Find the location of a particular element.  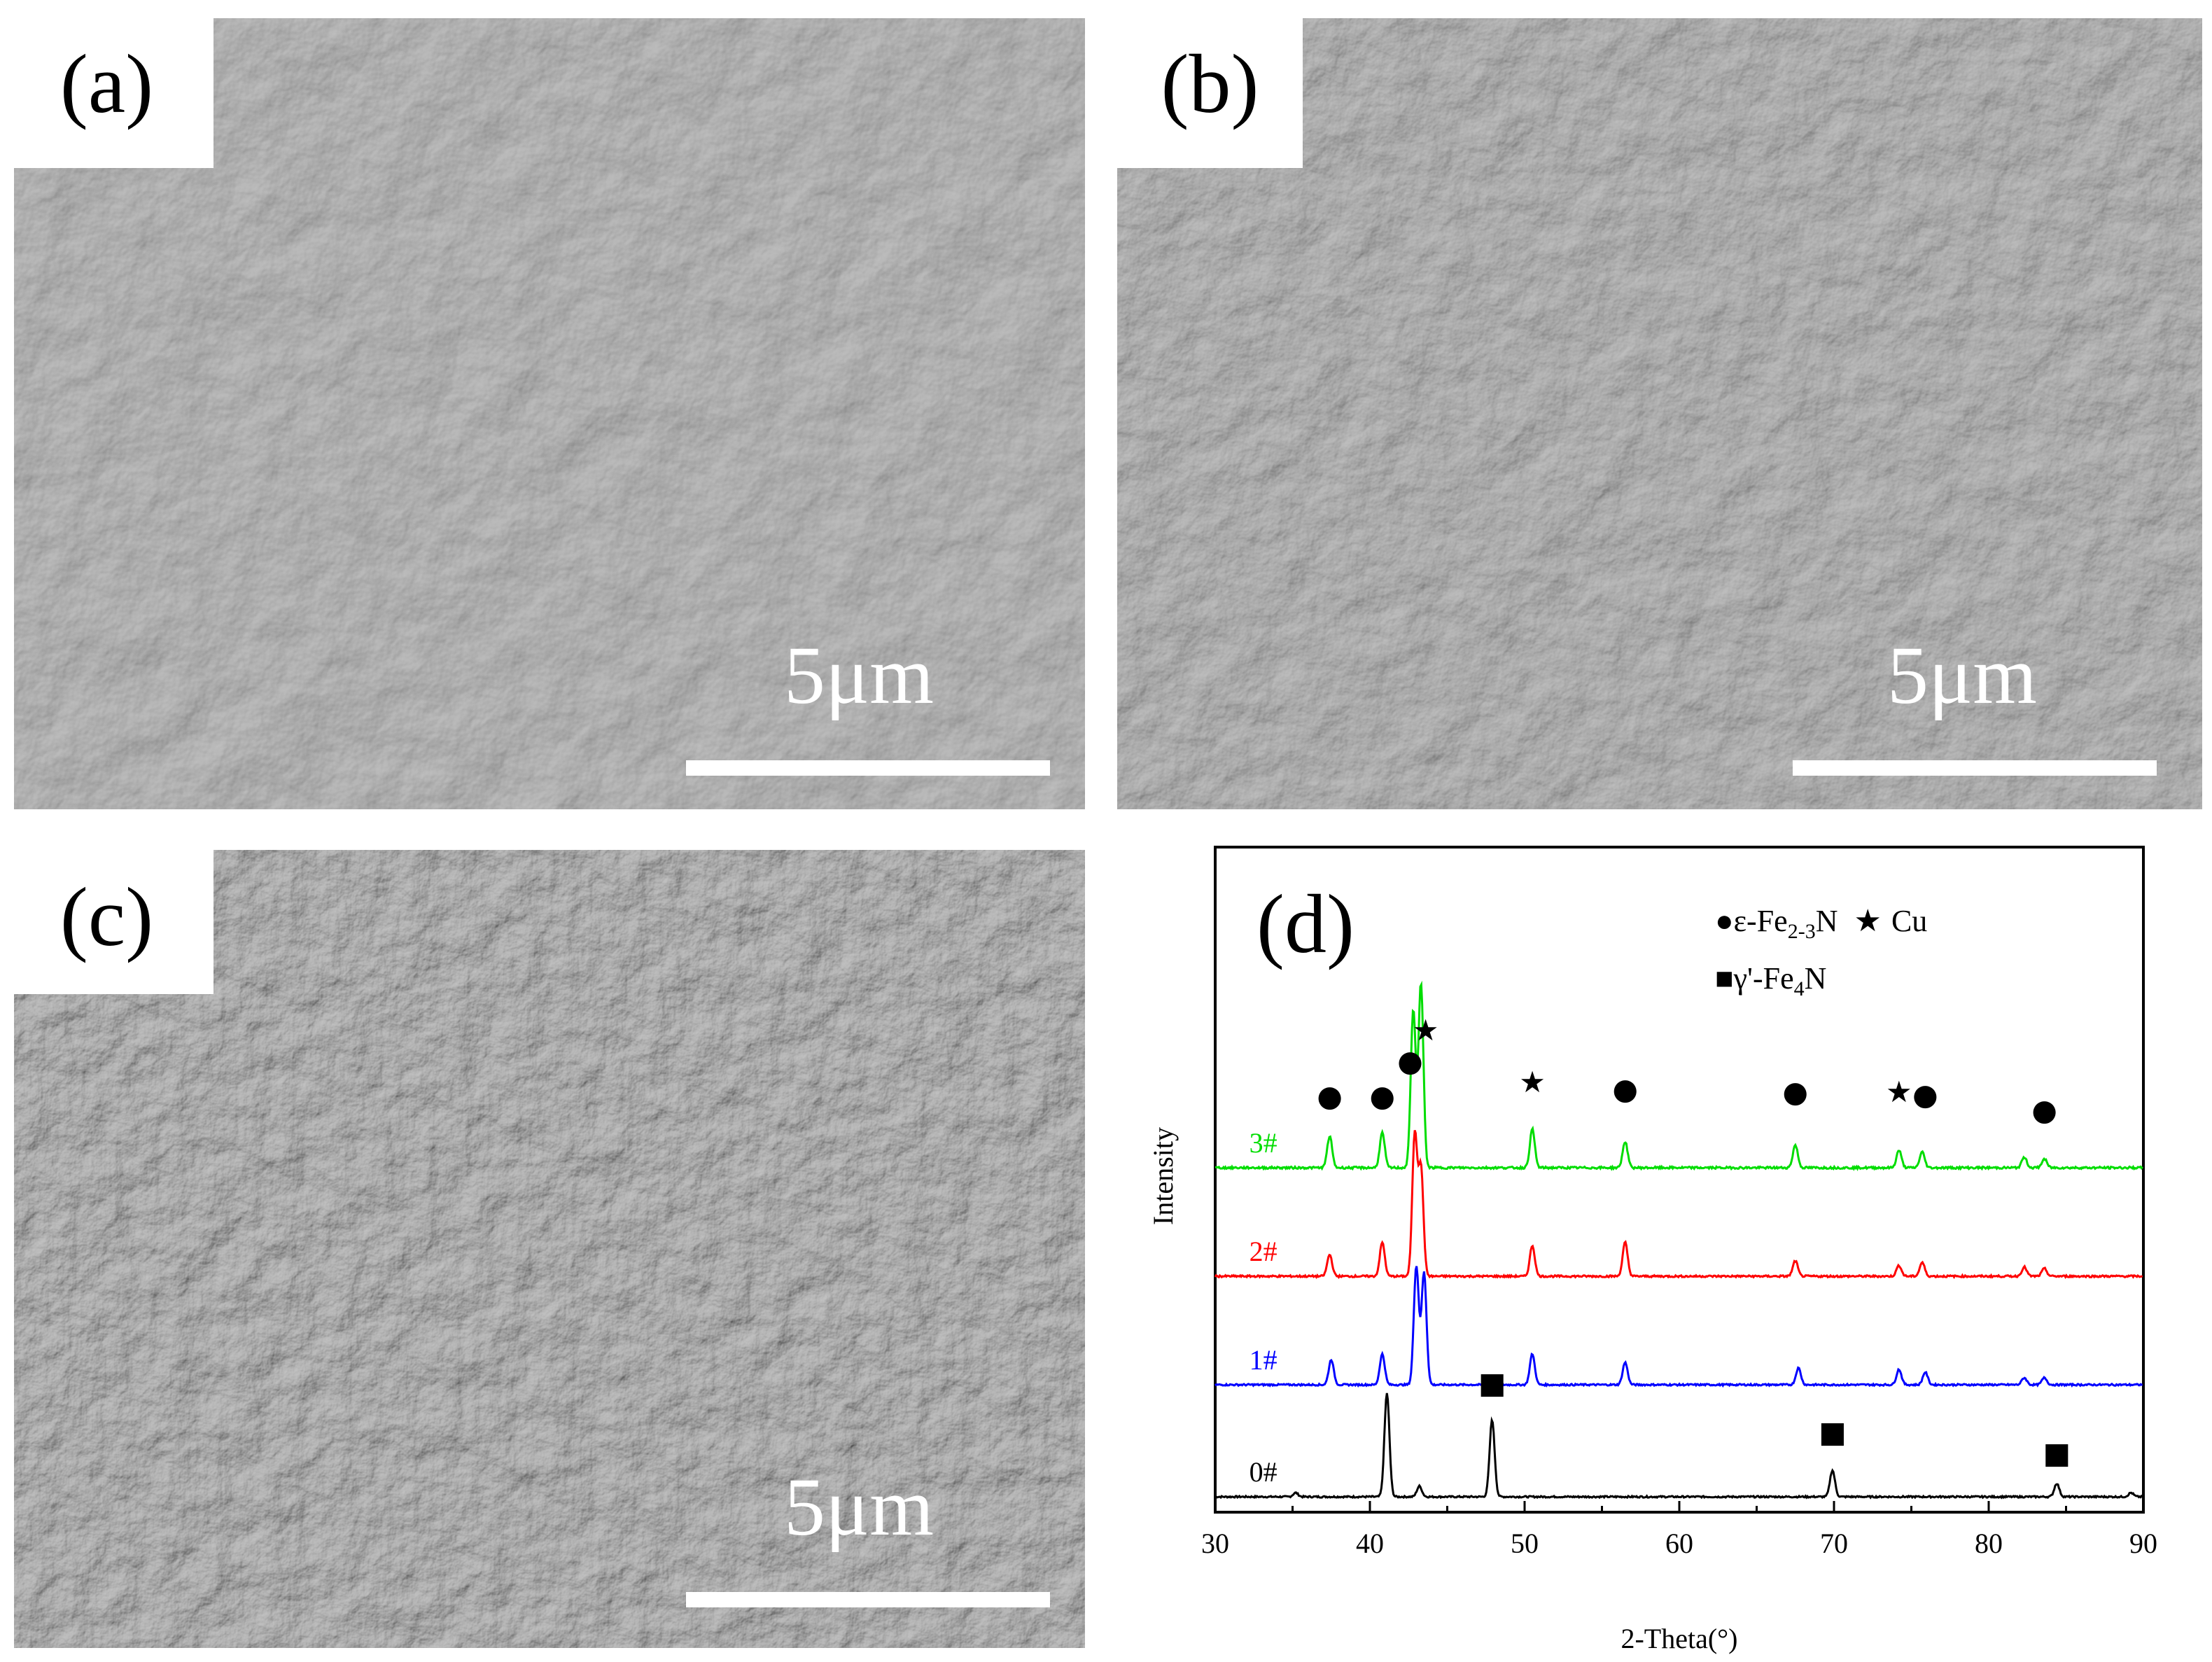

series-3-line is located at coordinates (1678, 1075).